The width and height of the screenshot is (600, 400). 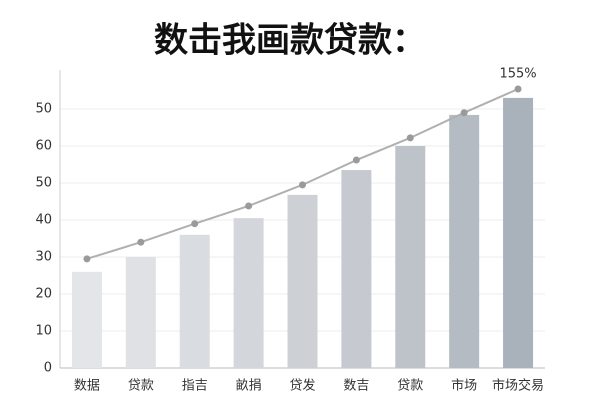 What do you see at coordinates (302, 386) in the screenshot?
I see `x-tick-label: 贷发` at bounding box center [302, 386].